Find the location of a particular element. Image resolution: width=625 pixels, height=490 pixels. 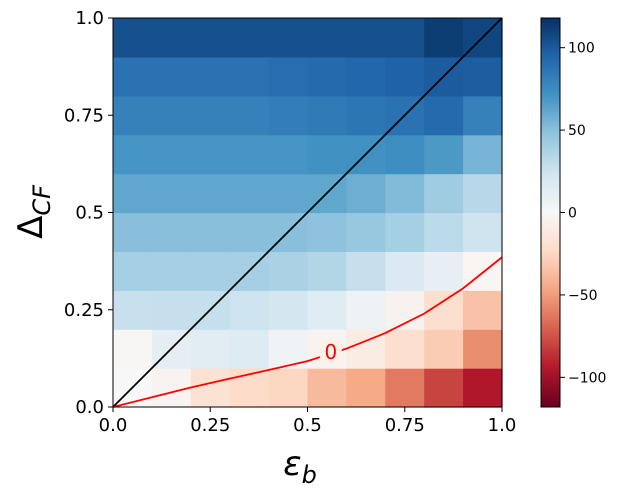

y-tick-label: 0.5 is located at coordinates (89, 213).